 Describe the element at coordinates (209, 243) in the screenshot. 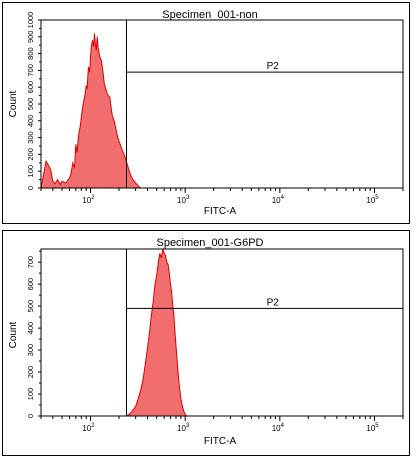

I see `panel-title: Specimen_001-G6PD` at that location.